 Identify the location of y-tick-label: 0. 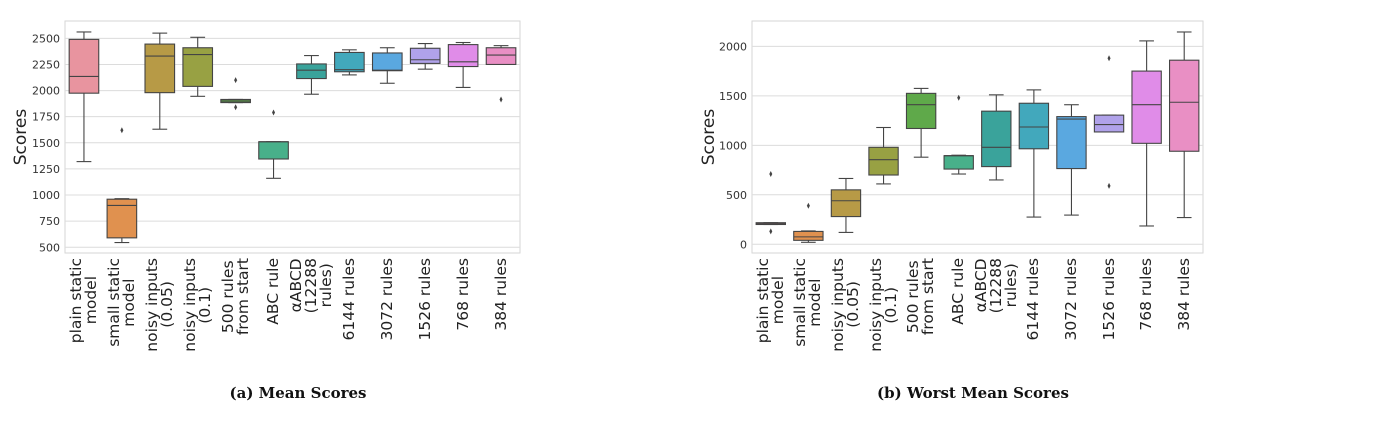
(743, 244).